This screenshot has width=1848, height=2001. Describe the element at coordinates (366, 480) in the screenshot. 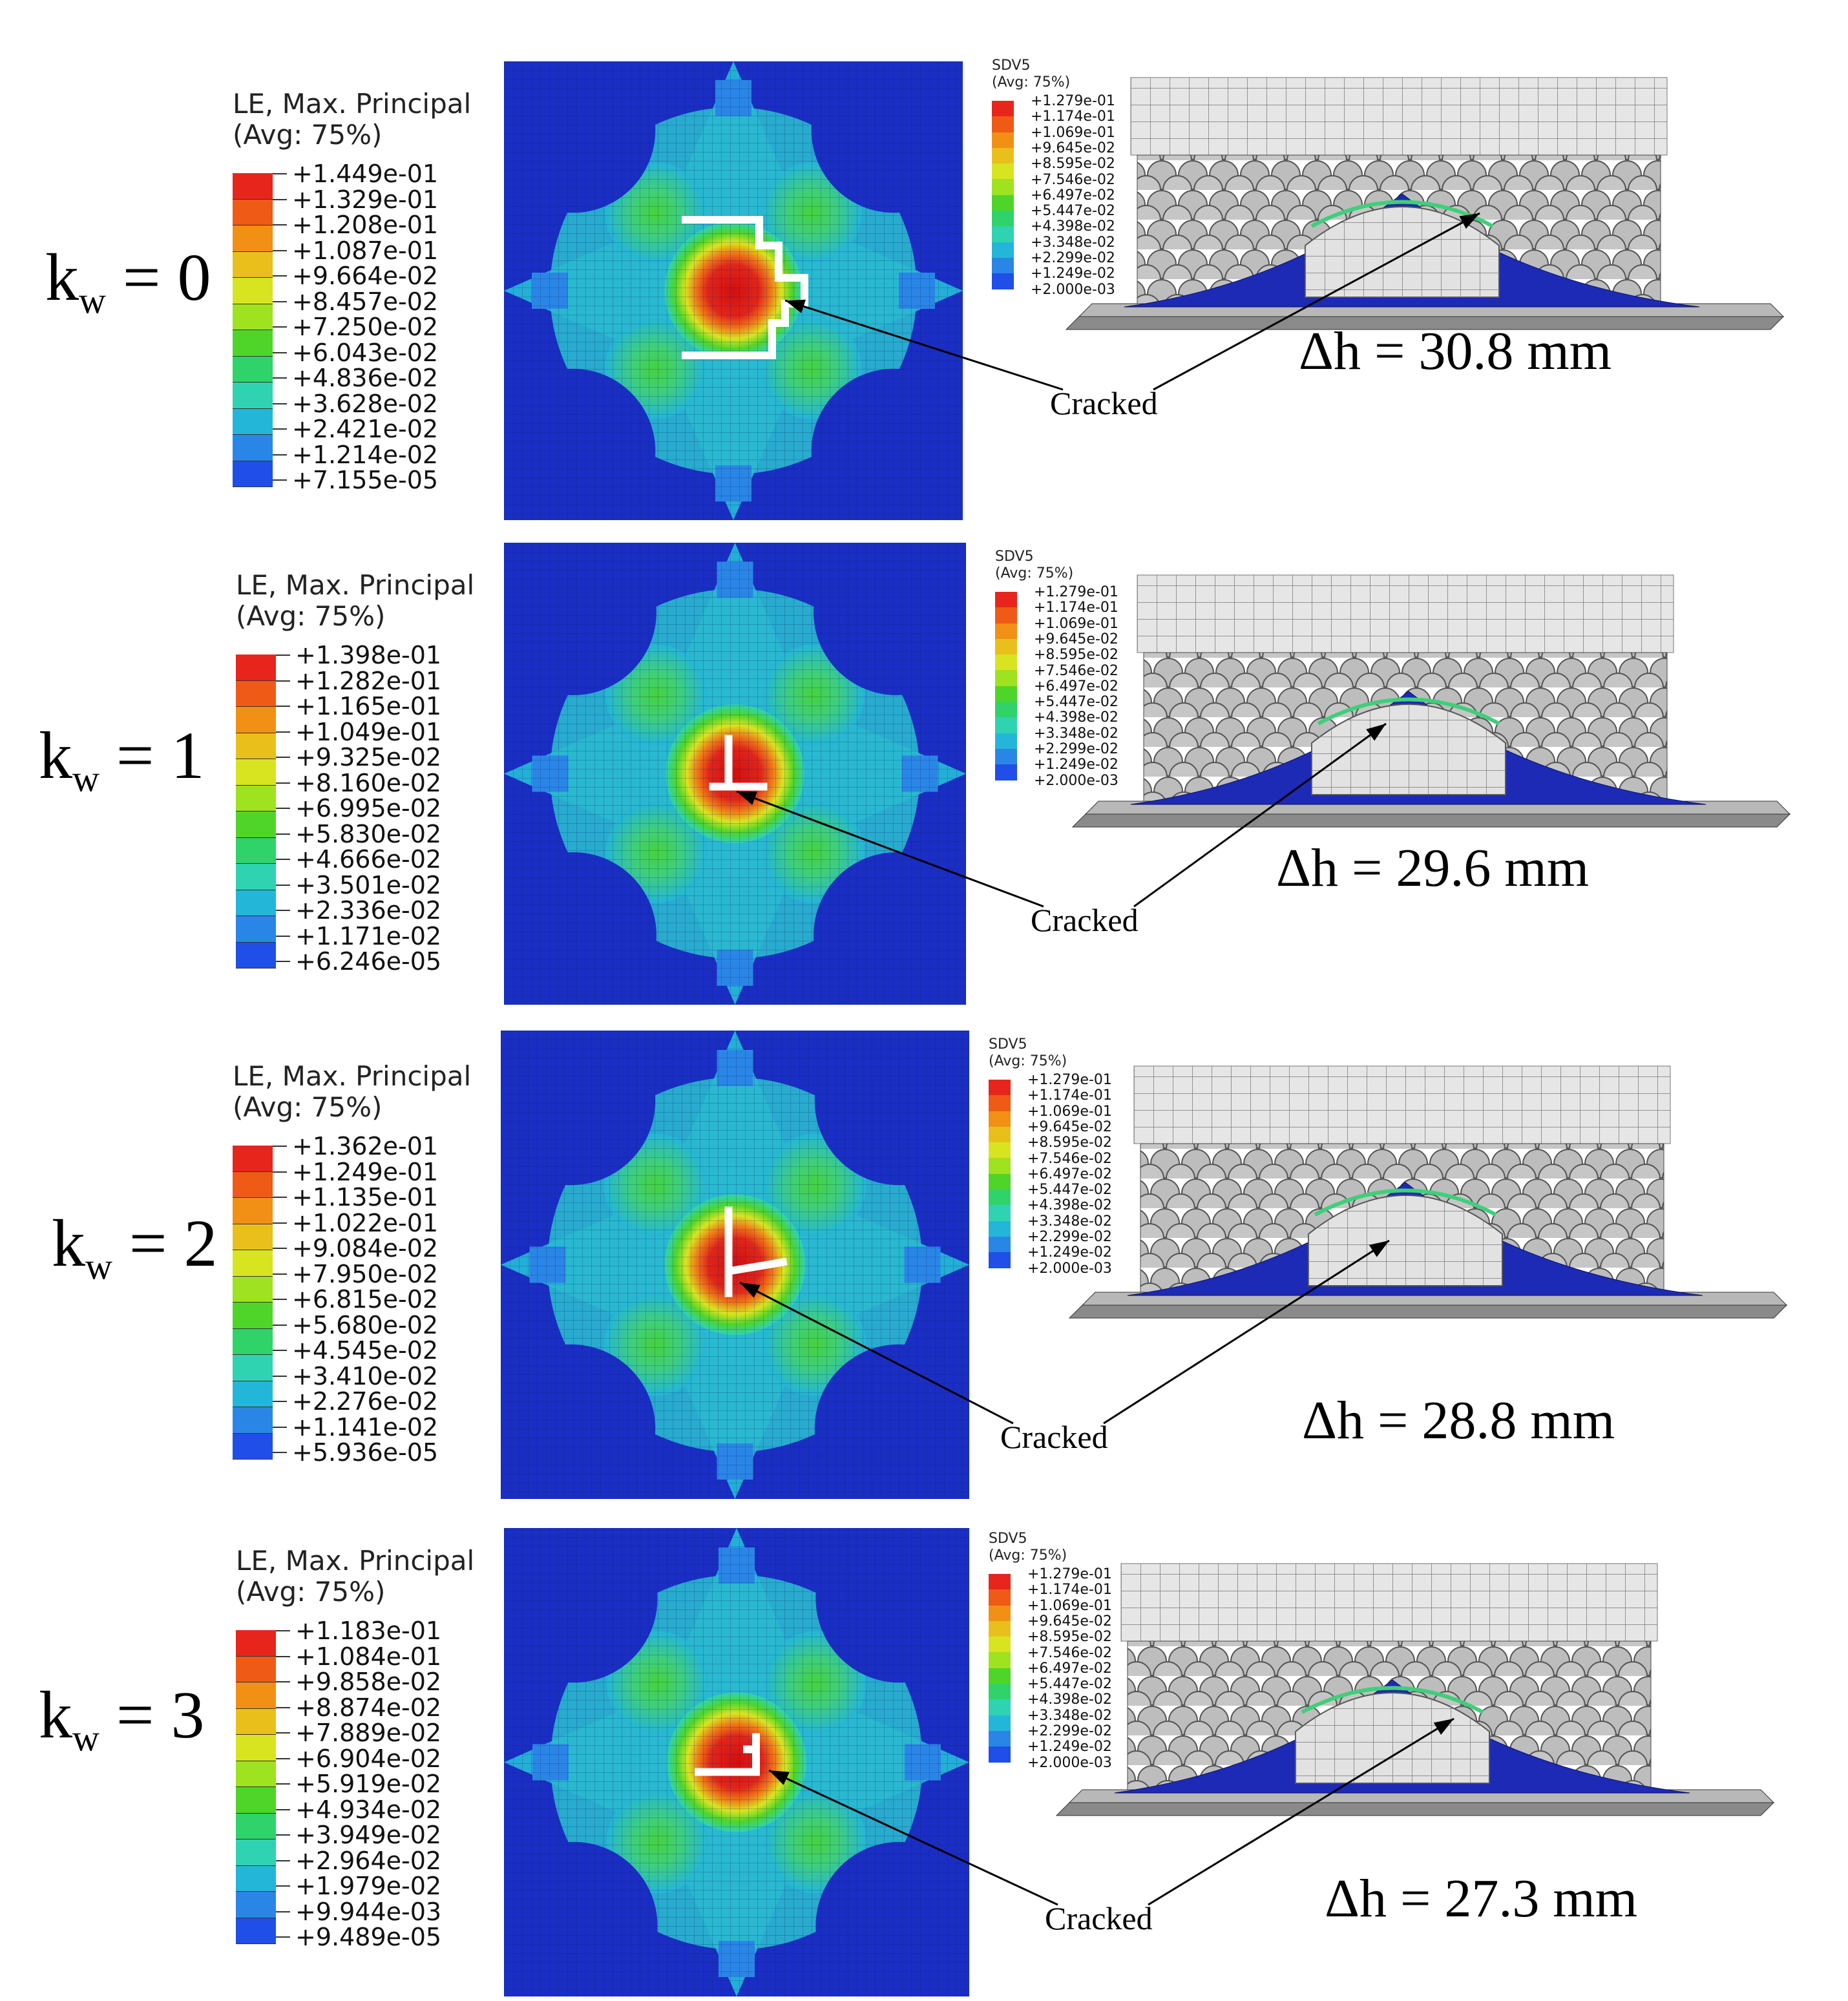

I see `legend-value: +7.155e-05` at that location.